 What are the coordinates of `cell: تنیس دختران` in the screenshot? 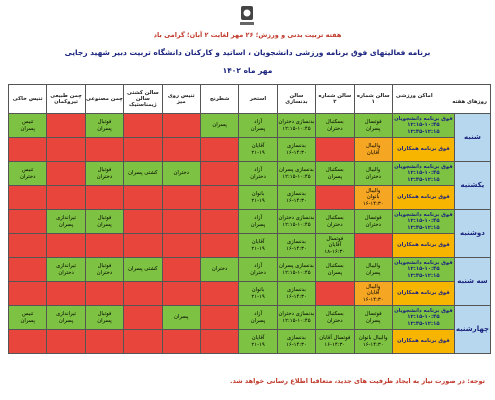 It's located at (27, 173).